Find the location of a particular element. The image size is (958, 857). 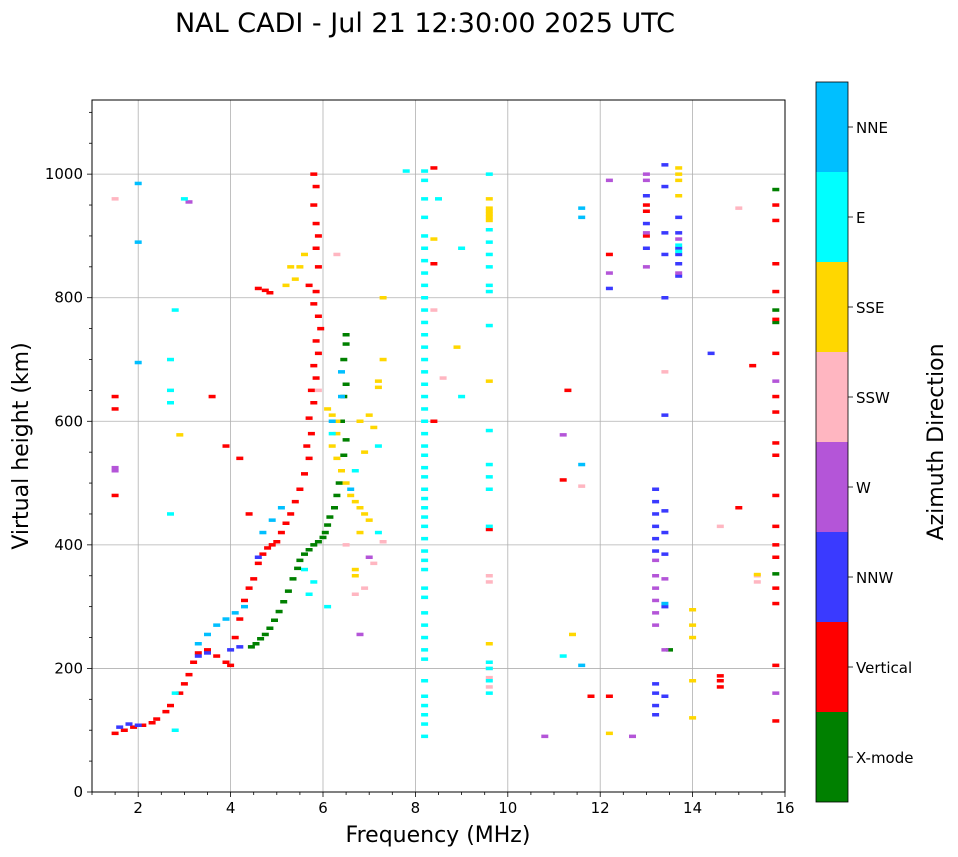

x-tick-label: 10 is located at coordinates (507, 808).